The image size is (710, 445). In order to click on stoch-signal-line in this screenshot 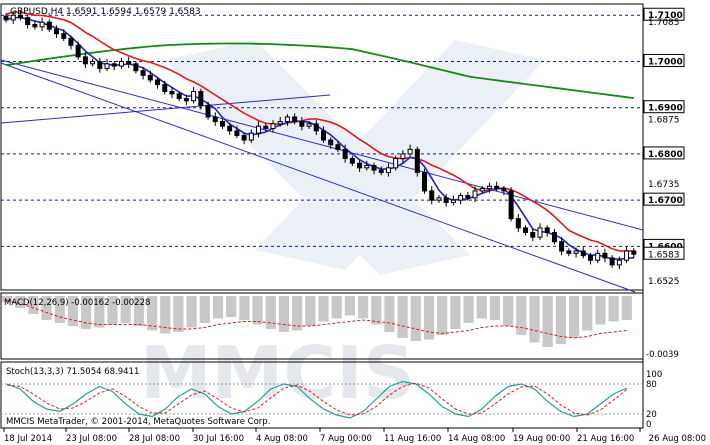, I will do `click(317, 399)`.